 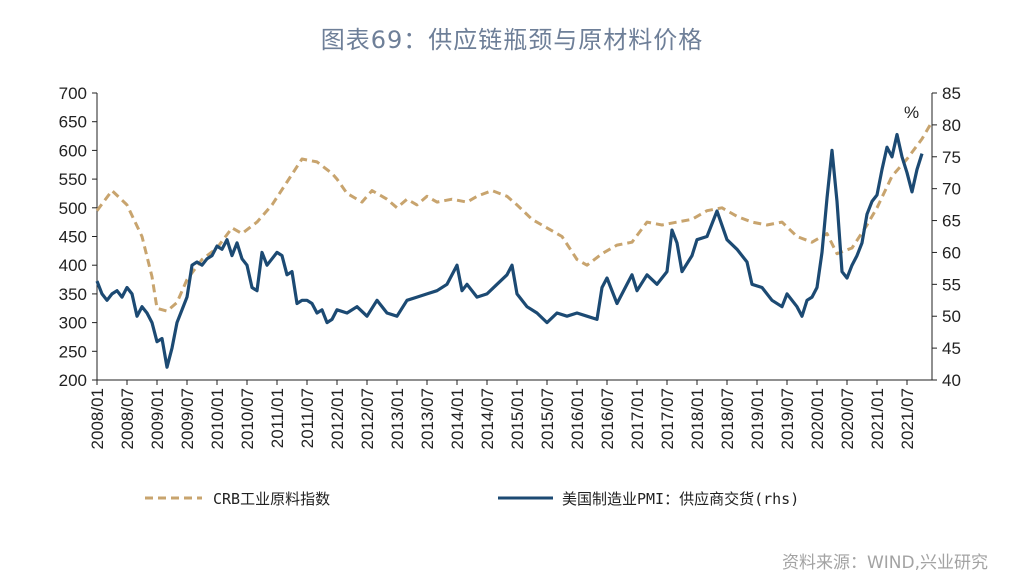 I want to click on x-tick-label: 2011/07, so click(x=307, y=418).